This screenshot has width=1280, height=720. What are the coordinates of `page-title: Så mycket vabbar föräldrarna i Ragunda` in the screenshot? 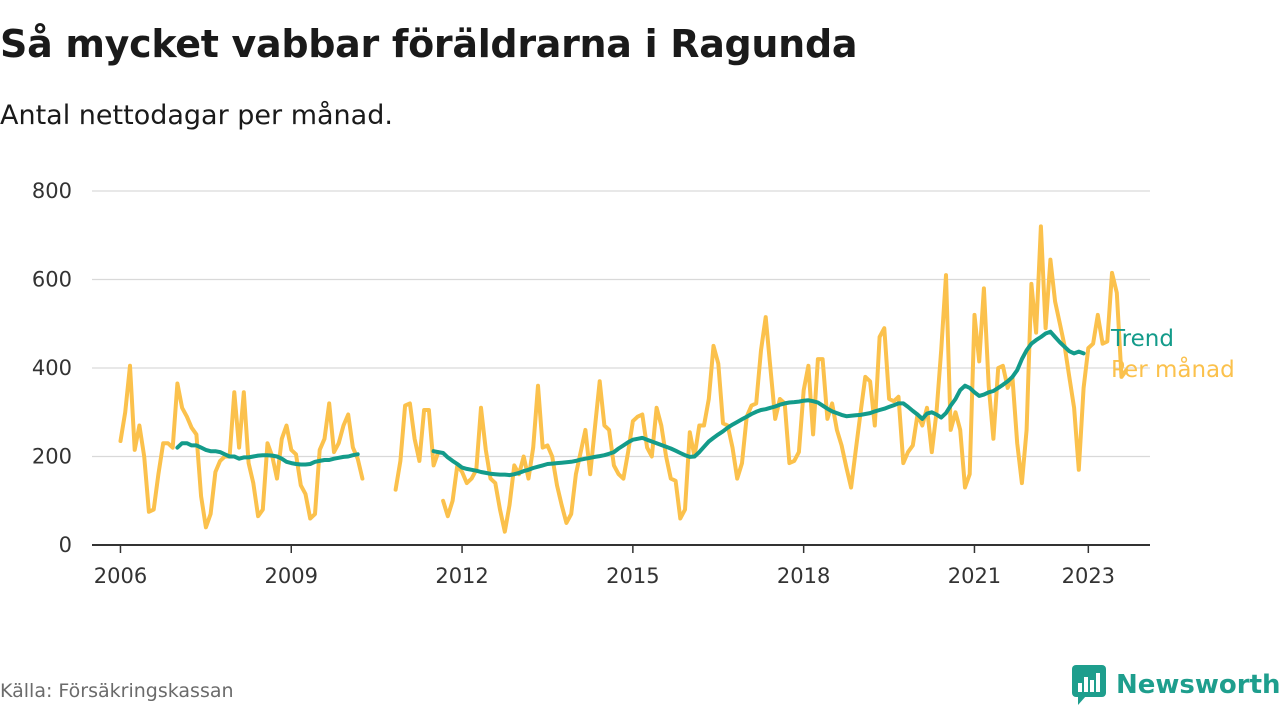 It's located at (429, 44).